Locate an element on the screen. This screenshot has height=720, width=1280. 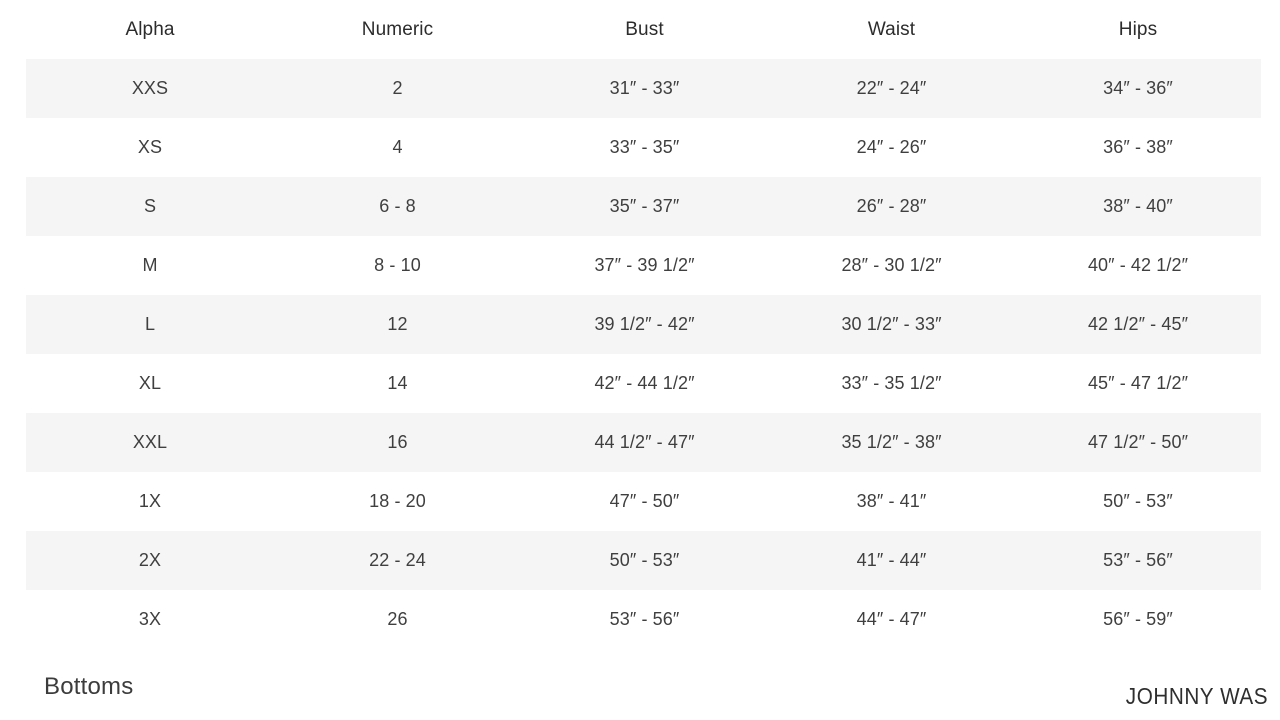
cell-numeric: 26 is located at coordinates (397, 619).